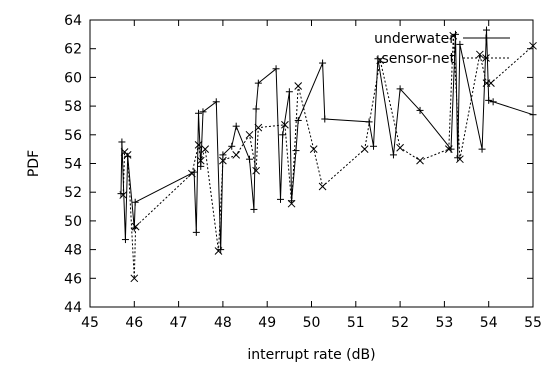 The width and height of the screenshot is (552, 367). What do you see at coordinates (267, 323) in the screenshot?
I see `x-tick-label: 49` at bounding box center [267, 323].